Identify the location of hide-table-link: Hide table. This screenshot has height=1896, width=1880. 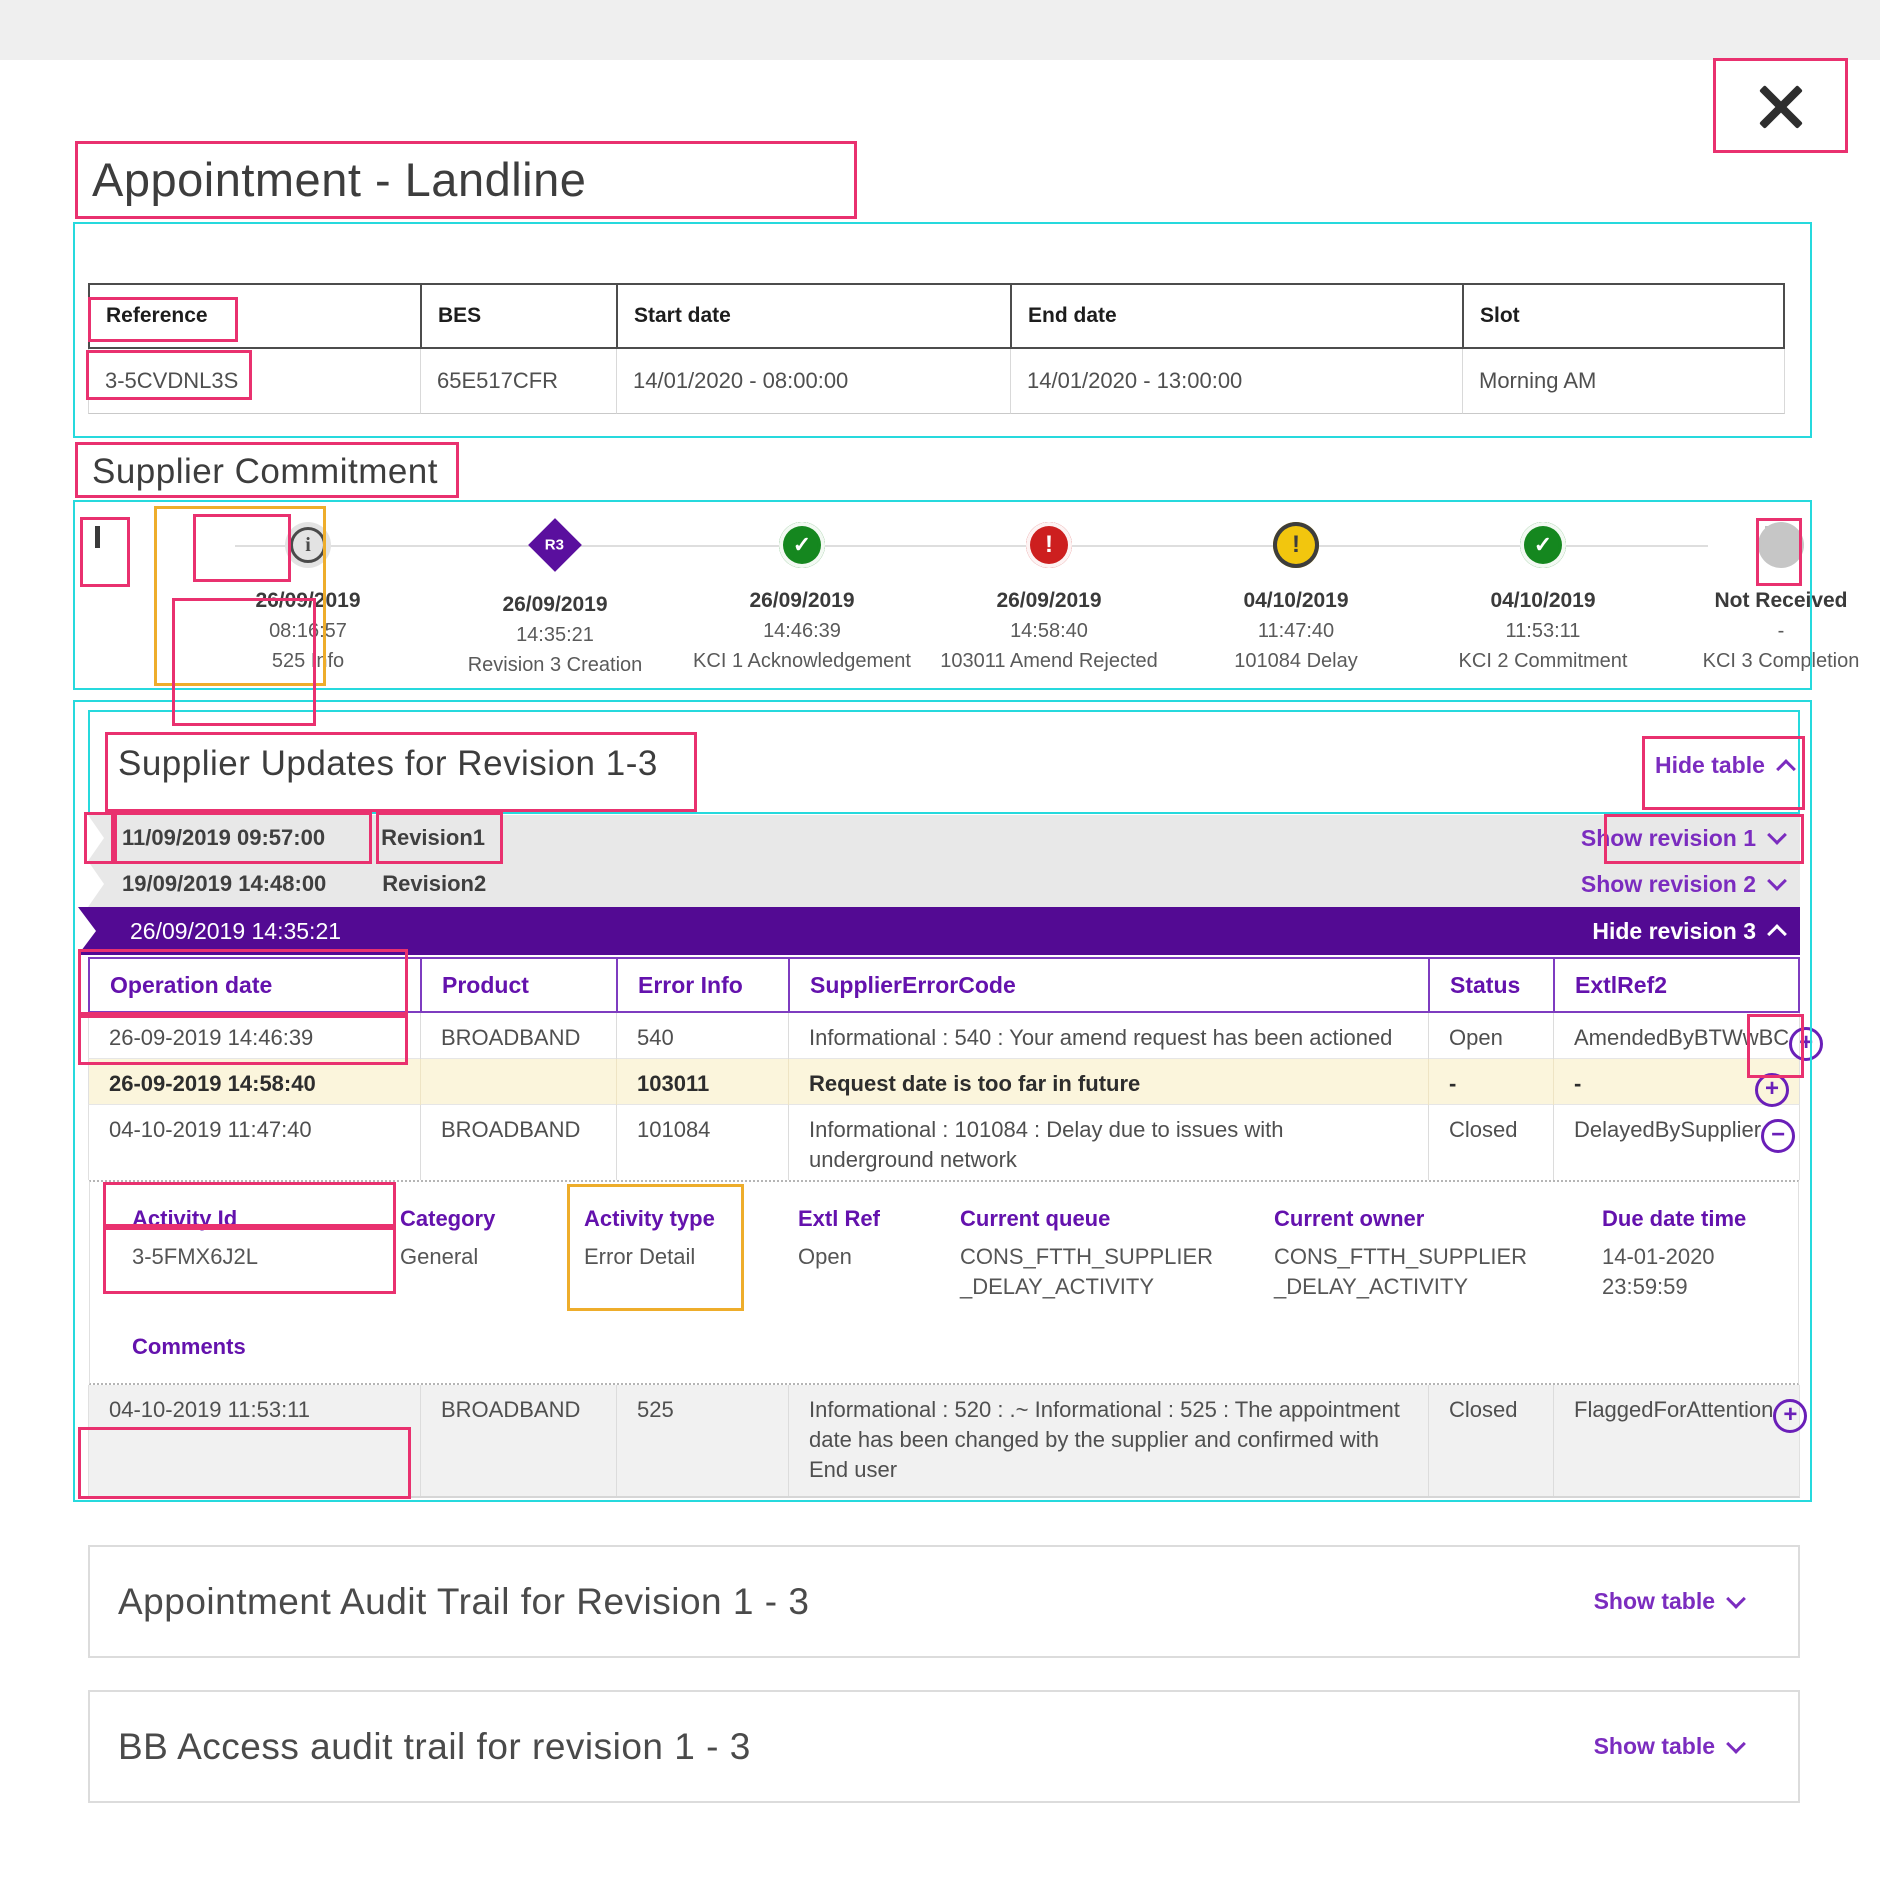
(1725, 765).